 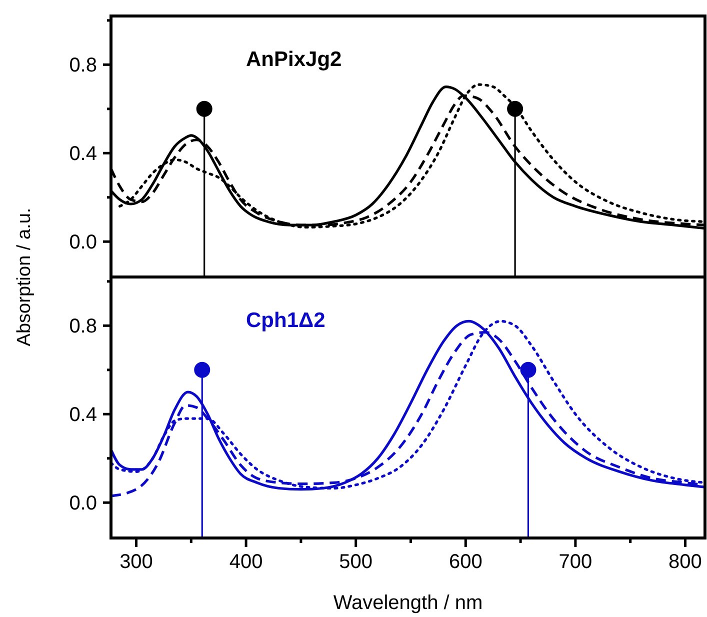 I want to click on x-tick-label: 600, so click(x=465, y=562).